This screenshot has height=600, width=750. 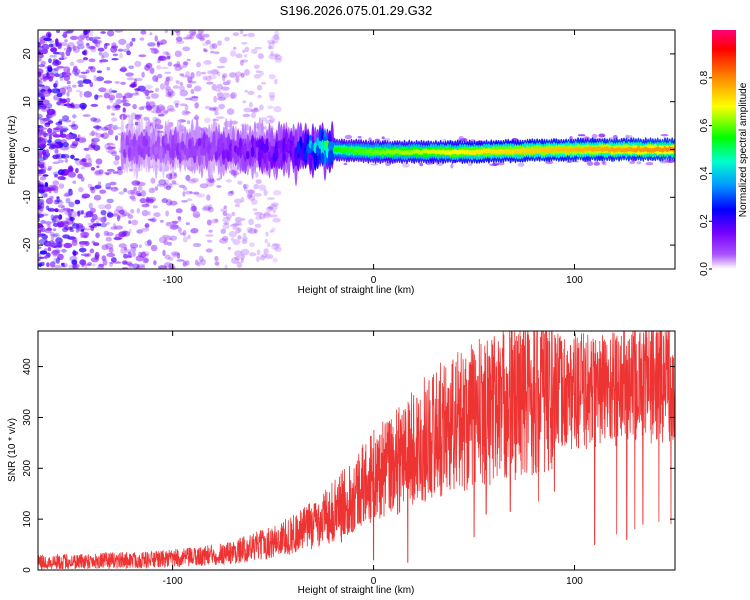 I want to click on snr-xtick-label: 100, so click(x=574, y=581).